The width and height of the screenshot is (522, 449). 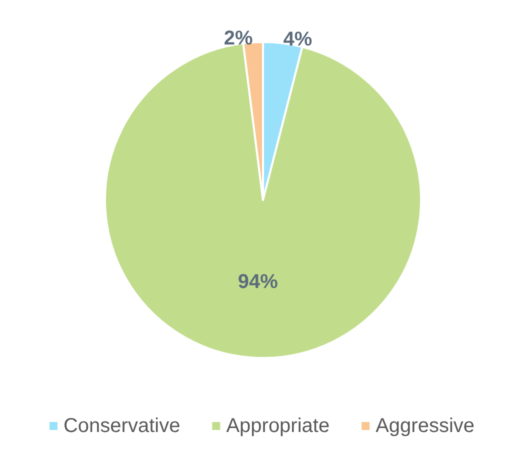 What do you see at coordinates (425, 426) in the screenshot?
I see `legend-label: Aggressive` at bounding box center [425, 426].